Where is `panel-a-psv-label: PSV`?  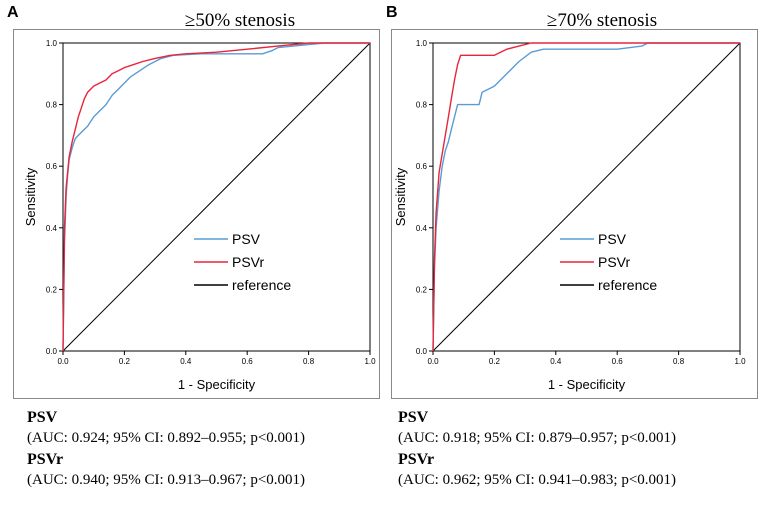
panel-a-psv-label: PSV is located at coordinates (42, 417).